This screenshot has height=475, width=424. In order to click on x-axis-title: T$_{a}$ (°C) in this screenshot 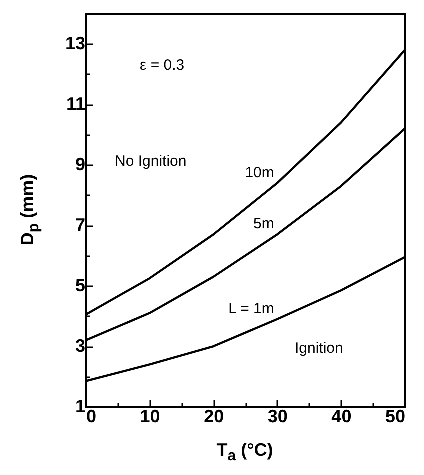, I will do `click(245, 452)`.